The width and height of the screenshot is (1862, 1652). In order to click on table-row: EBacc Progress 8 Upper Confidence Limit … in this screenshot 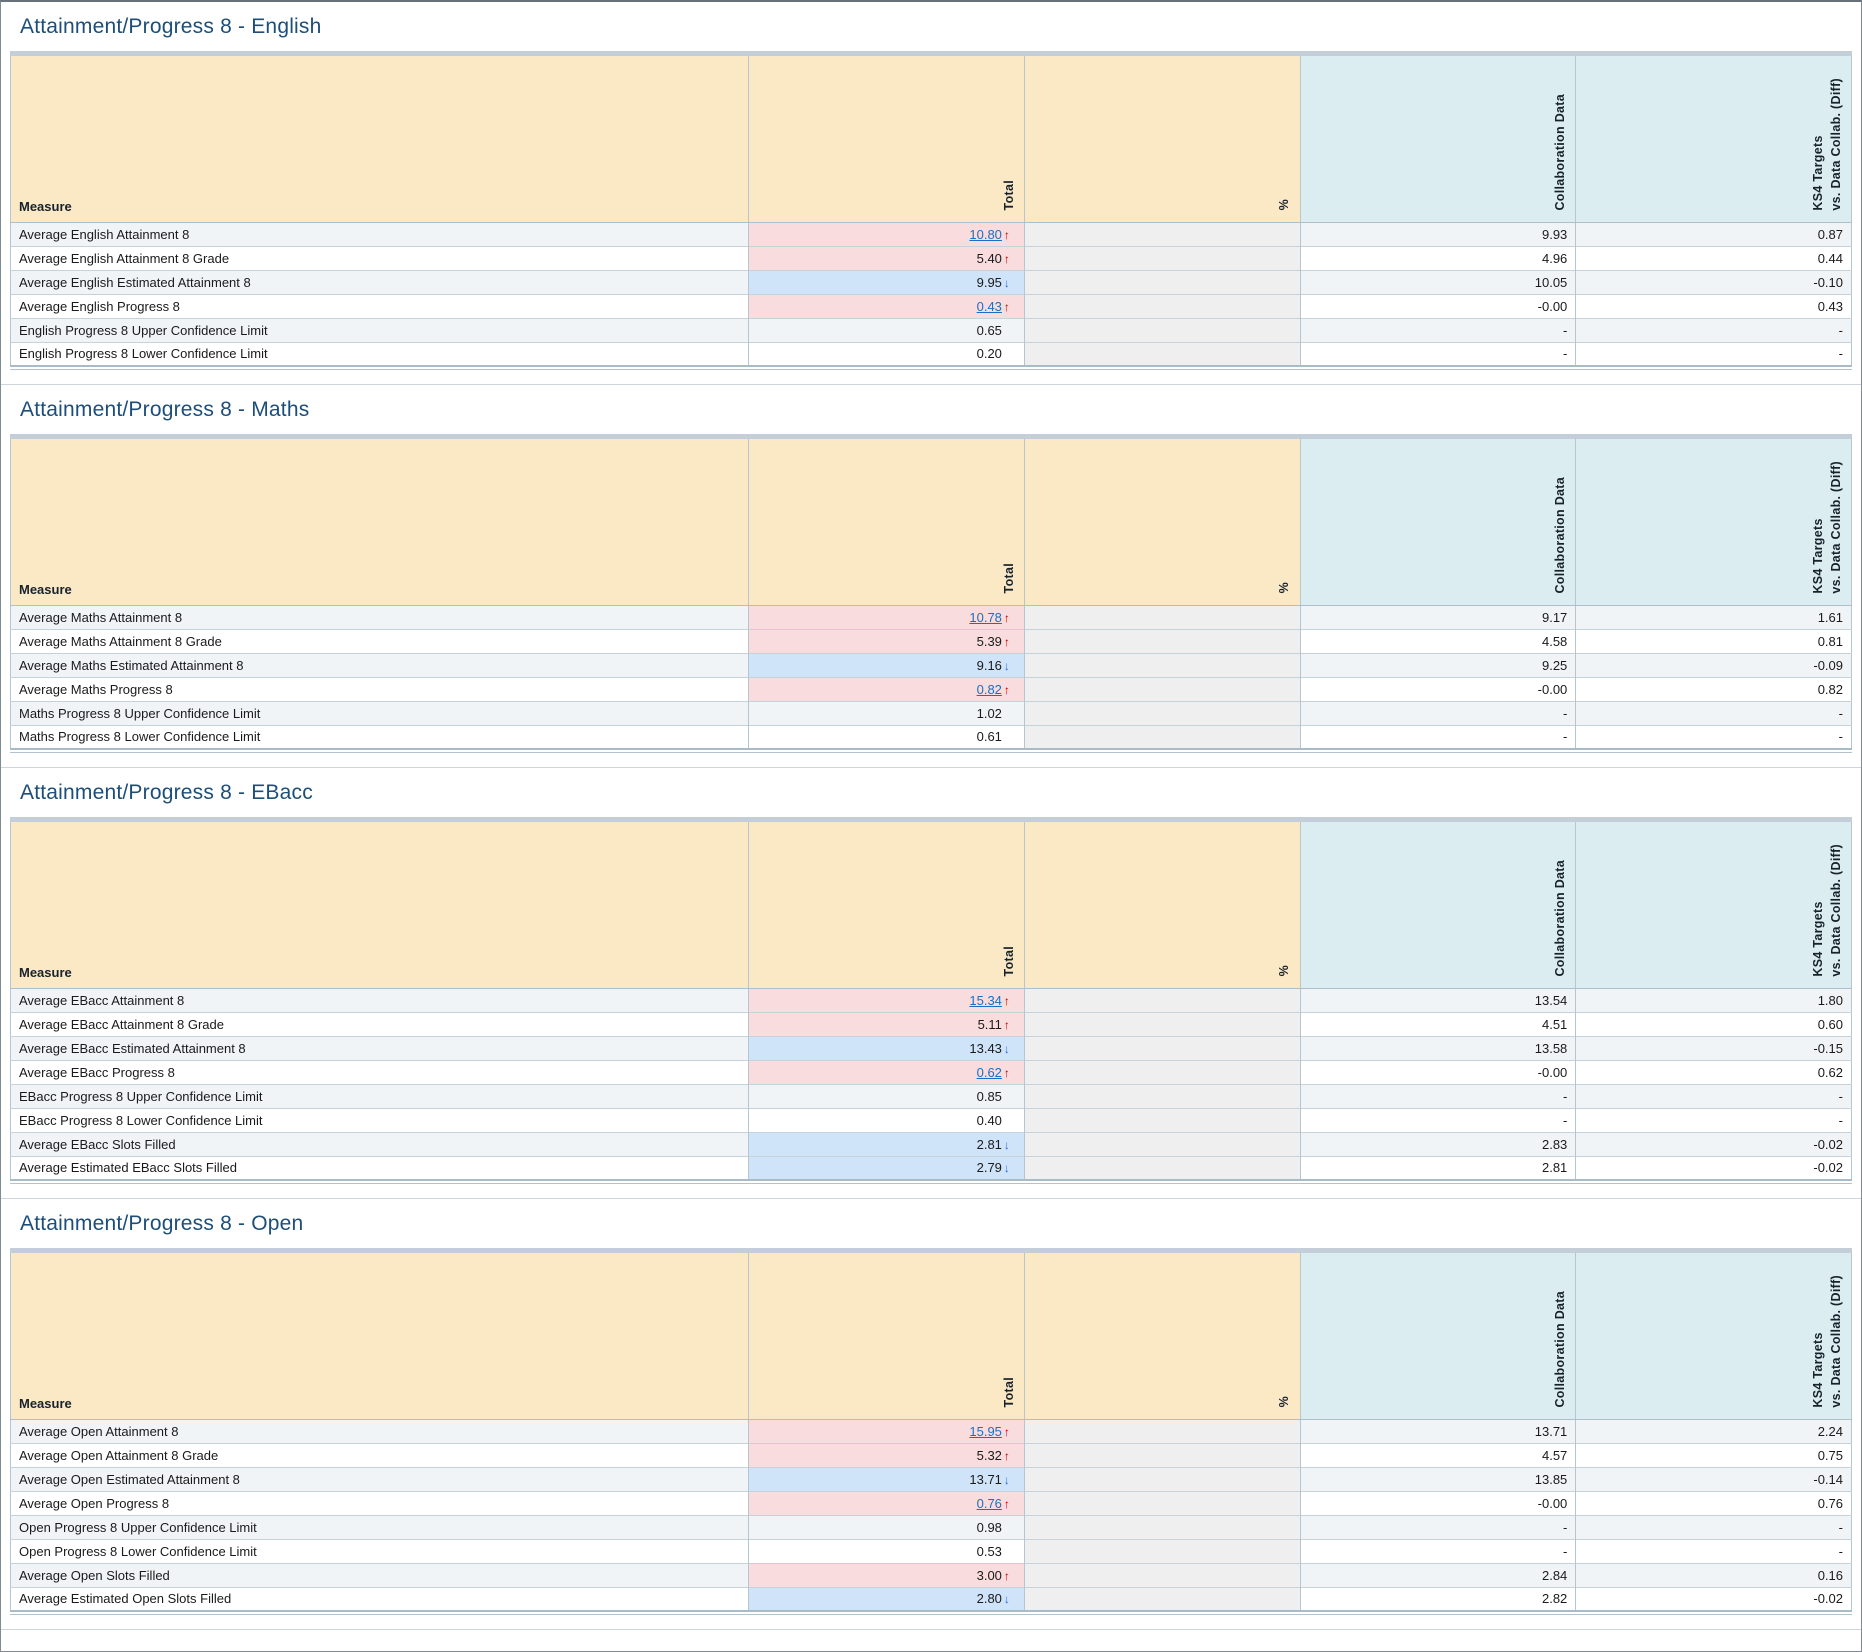, I will do `click(931, 1095)`.